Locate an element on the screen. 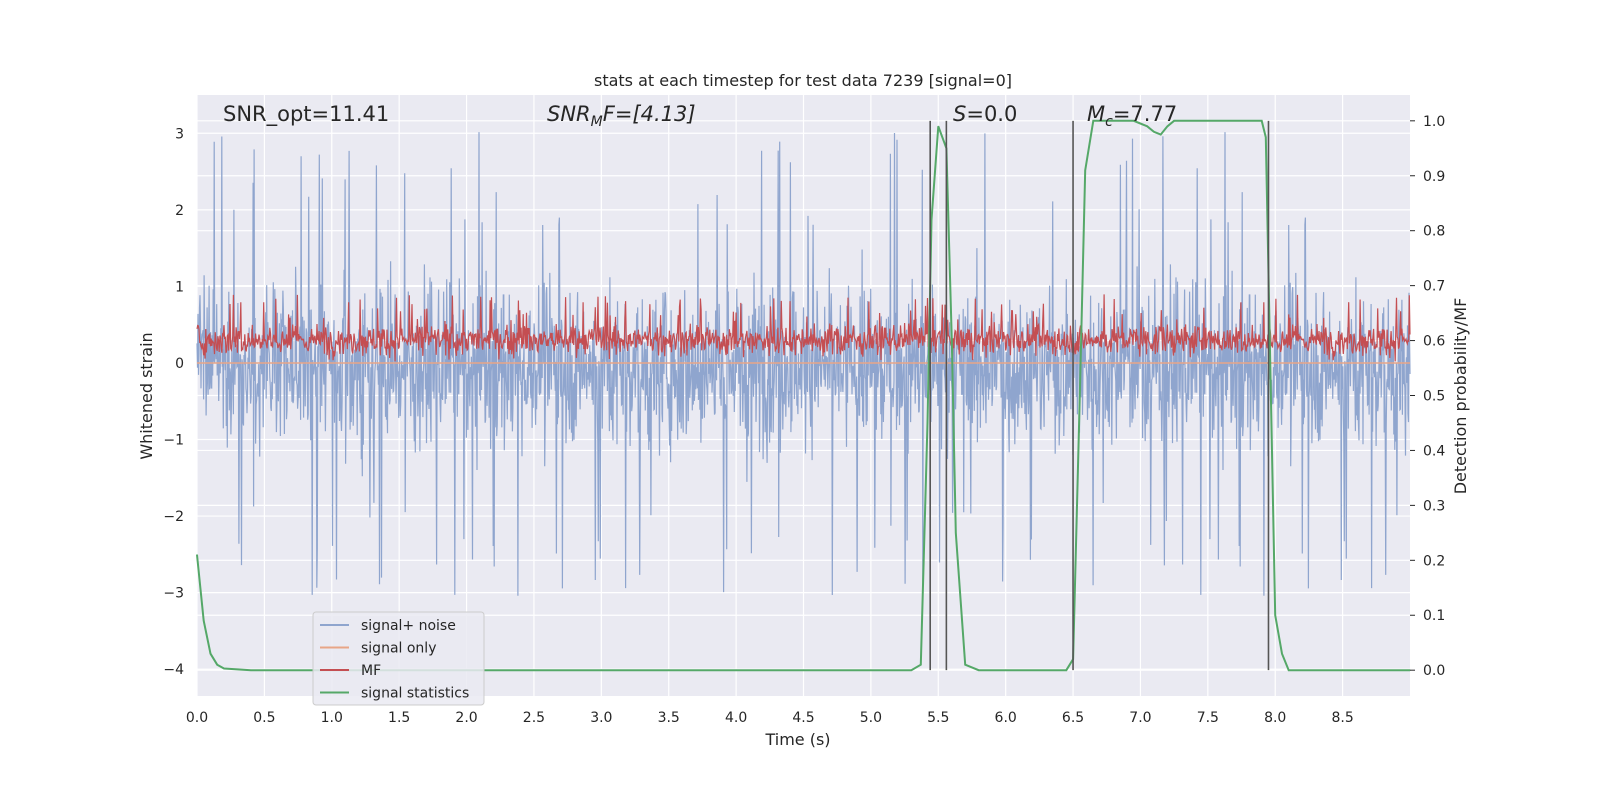 The height and width of the screenshot is (800, 1600). x-tick-label: 1.0 is located at coordinates (332, 718).